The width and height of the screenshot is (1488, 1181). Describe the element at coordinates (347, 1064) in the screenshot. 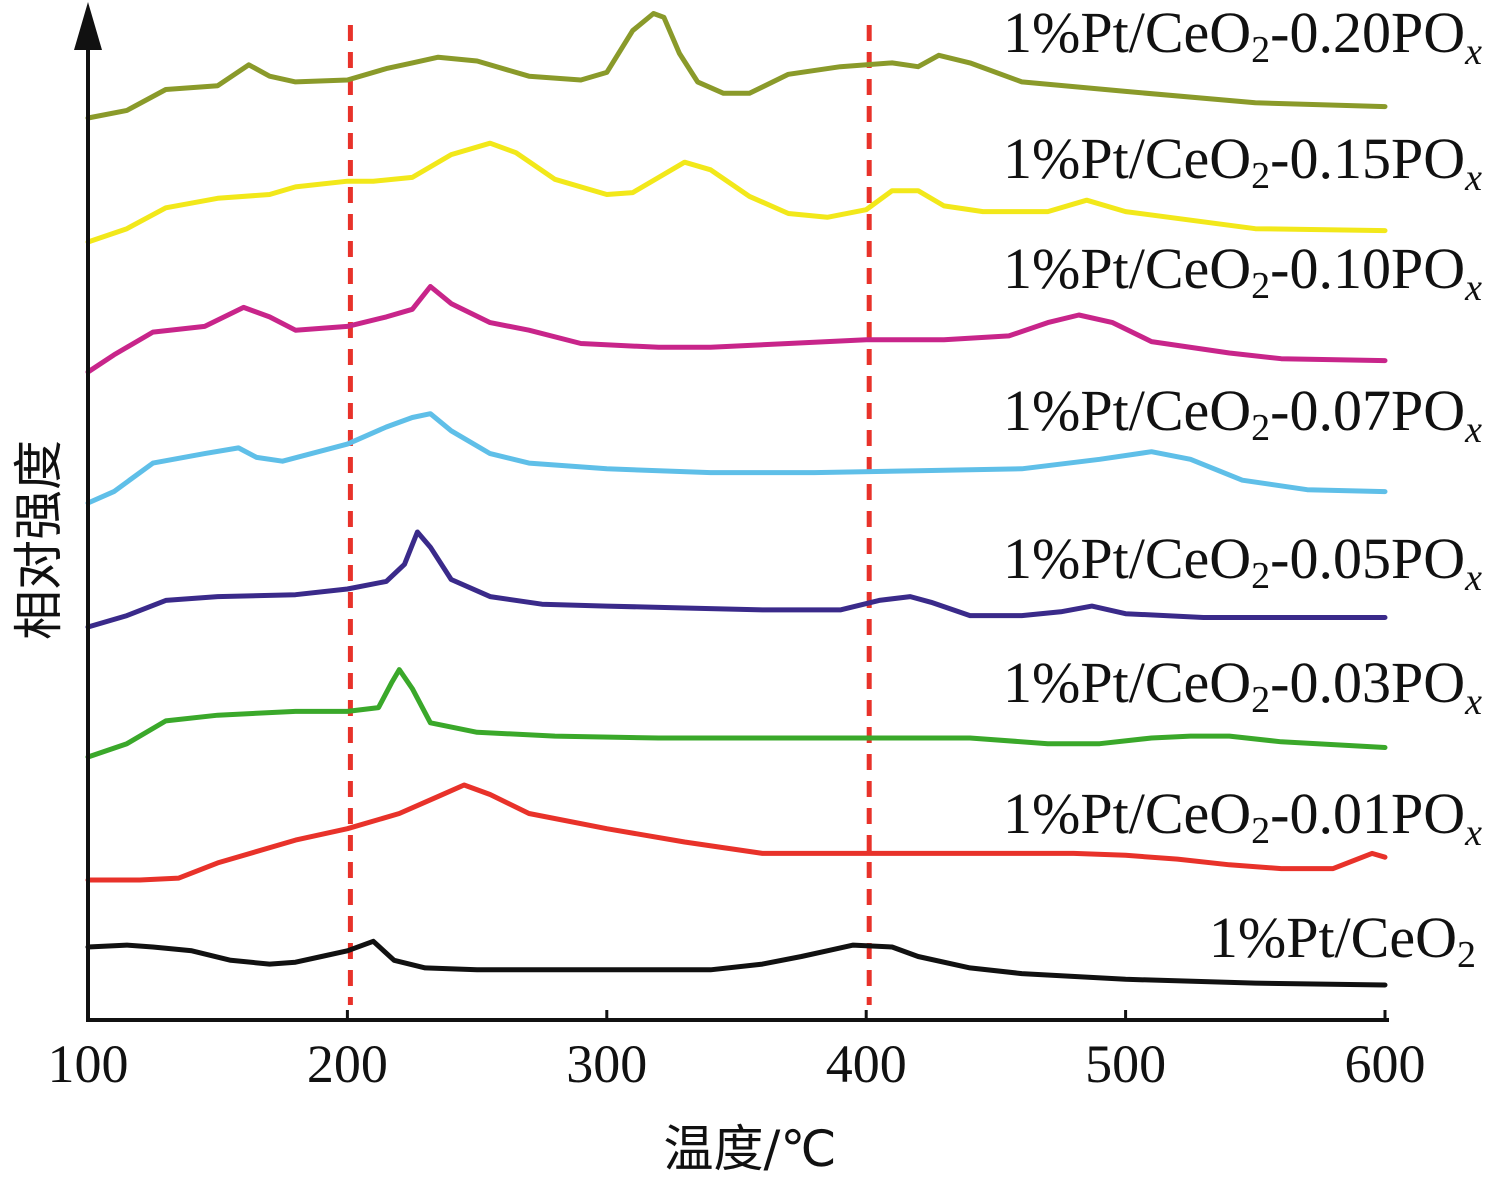

I see `x-tick-label-200: 200` at that location.